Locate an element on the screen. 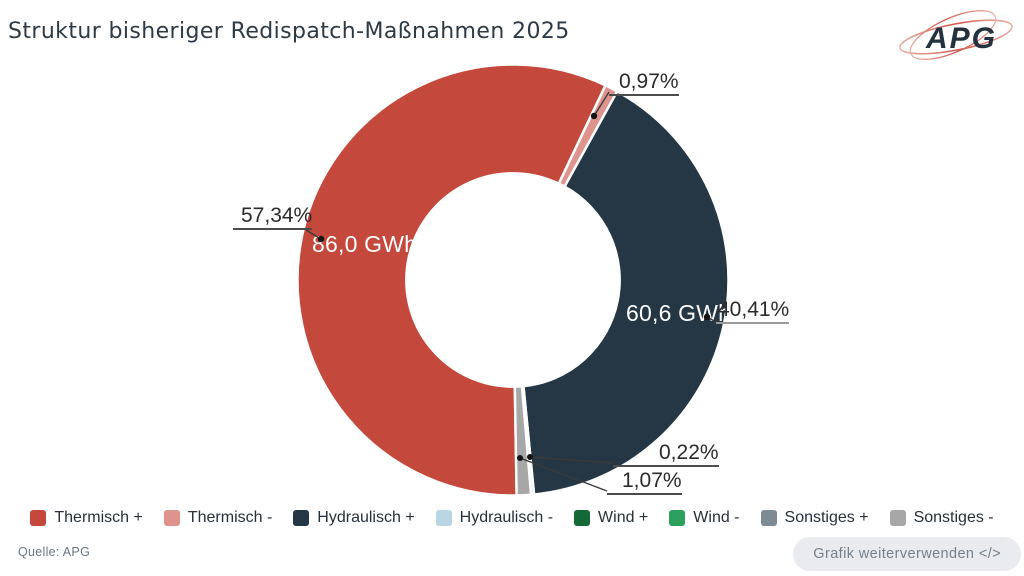 This screenshot has height=576, width=1024. legend-item-thermisch-plus: Thermisch + is located at coordinates (86, 518).